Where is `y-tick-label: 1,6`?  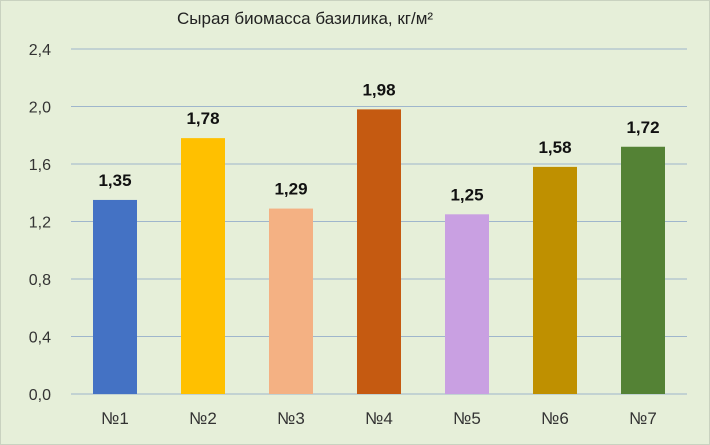
y-tick-label: 1,6 is located at coordinates (40, 165).